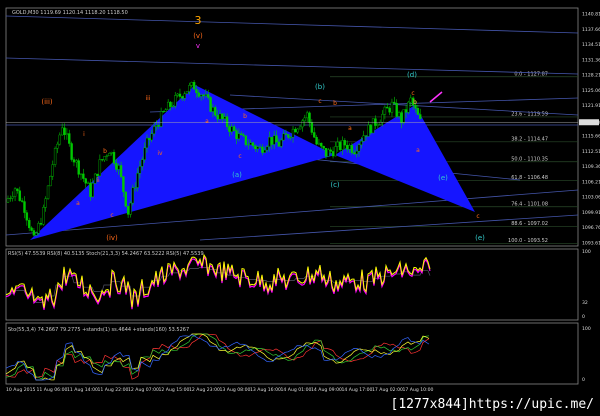  I want to click on price-tick: 1134.51, so click(591, 45).